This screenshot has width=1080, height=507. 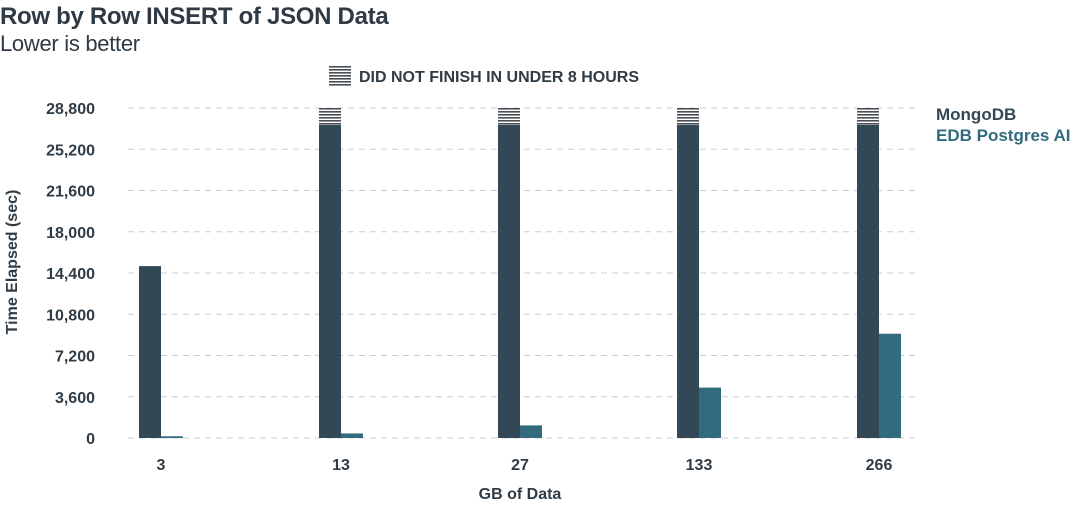 What do you see at coordinates (70, 109) in the screenshot?
I see `y-tick-label: 28,800` at bounding box center [70, 109].